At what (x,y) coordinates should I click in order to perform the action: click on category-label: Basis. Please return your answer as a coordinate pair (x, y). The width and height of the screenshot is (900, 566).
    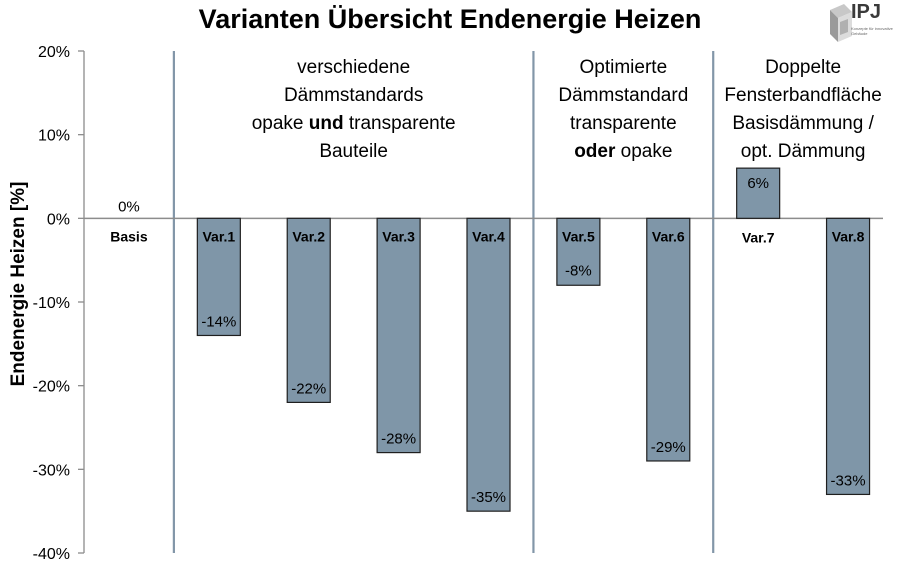
    Looking at the image, I should click on (129, 236).